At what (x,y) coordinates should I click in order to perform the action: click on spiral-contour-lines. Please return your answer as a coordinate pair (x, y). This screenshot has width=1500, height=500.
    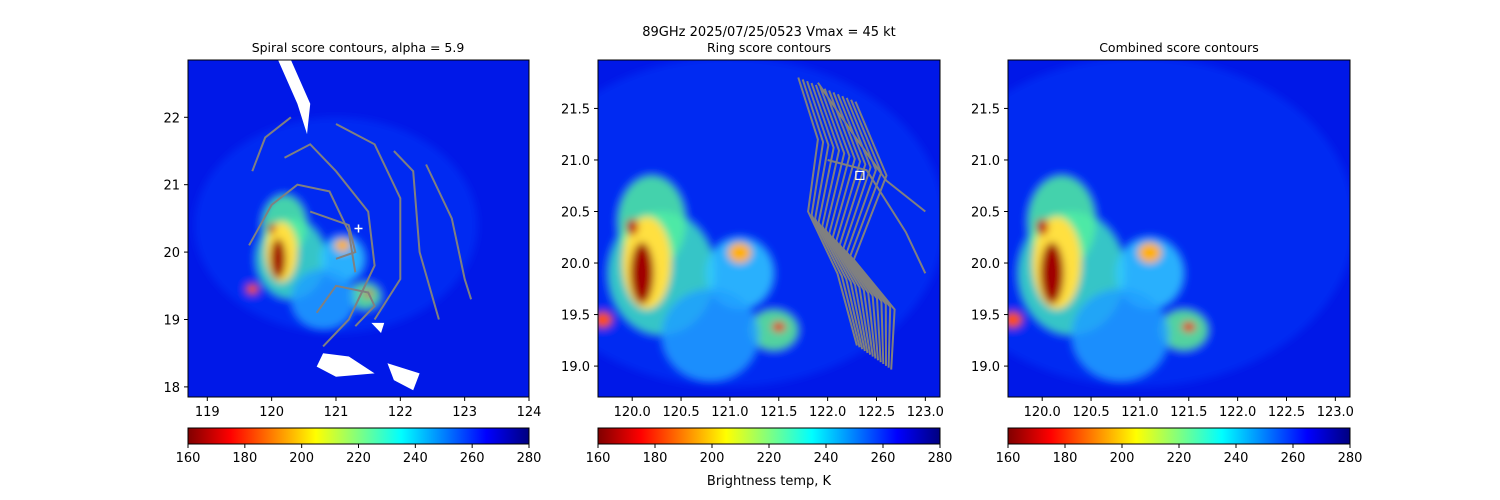
    Looking at the image, I should click on (360, 232).